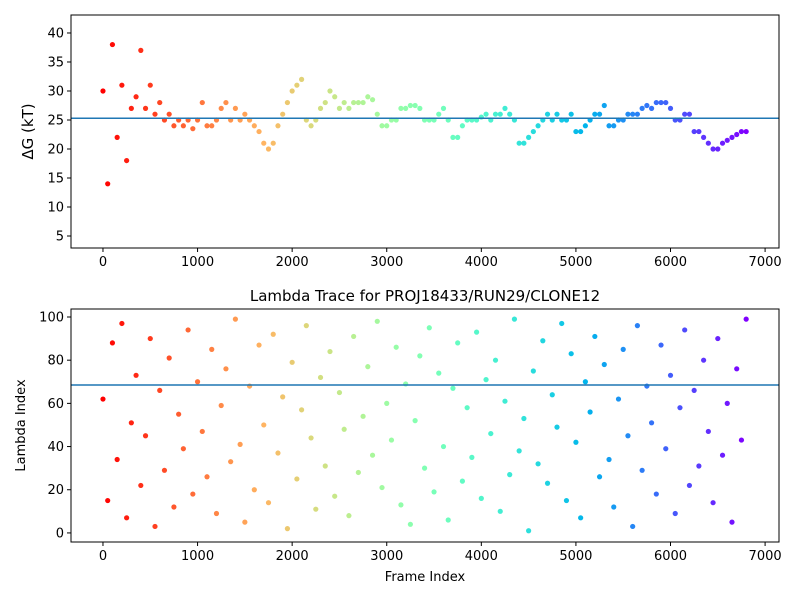 The width and height of the screenshot is (800, 604). What do you see at coordinates (575, 262) in the screenshot?
I see `x-tick-label: 5000` at bounding box center [575, 262].